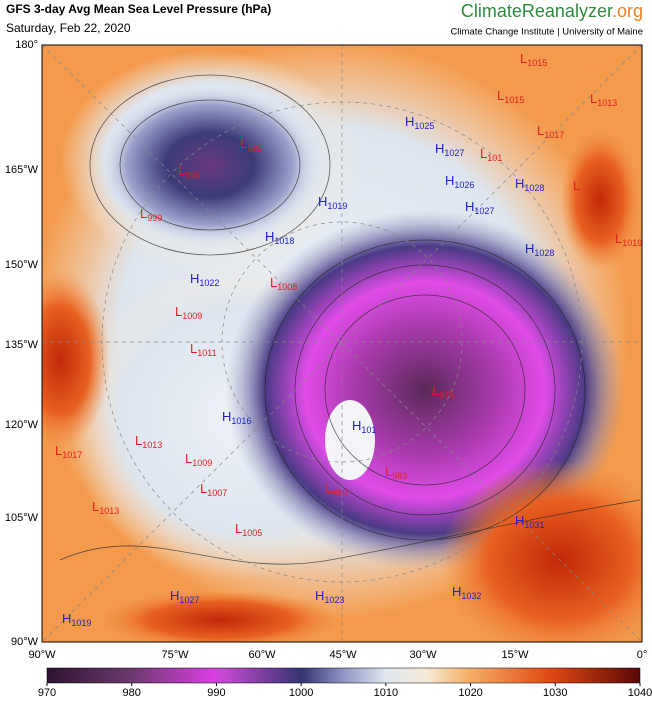  What do you see at coordinates (339, 493) in the screenshot?
I see `center-value: 990` at bounding box center [339, 493].